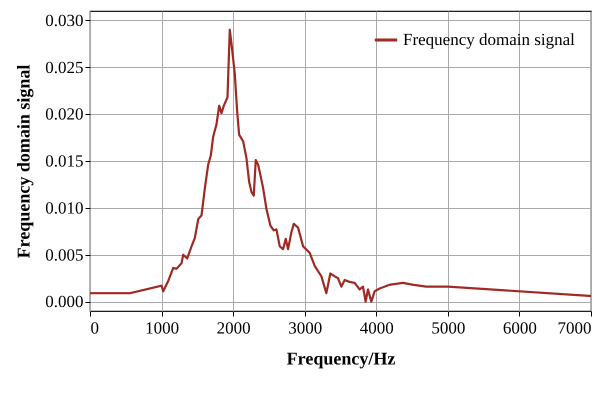  I want to click on y-tick-label: 0.025, so click(64, 67).